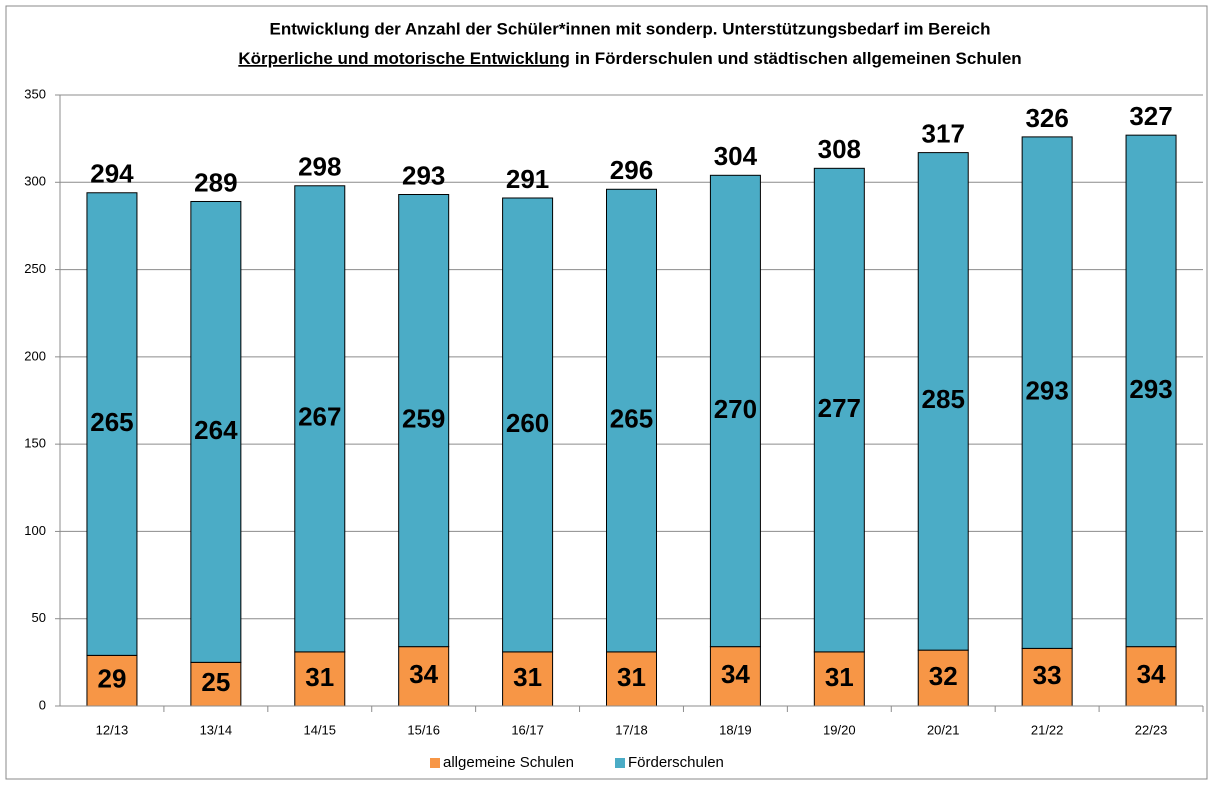 This screenshot has height=790, width=1213. What do you see at coordinates (216, 729) in the screenshot?
I see `x-tick-label: 13/14` at bounding box center [216, 729].